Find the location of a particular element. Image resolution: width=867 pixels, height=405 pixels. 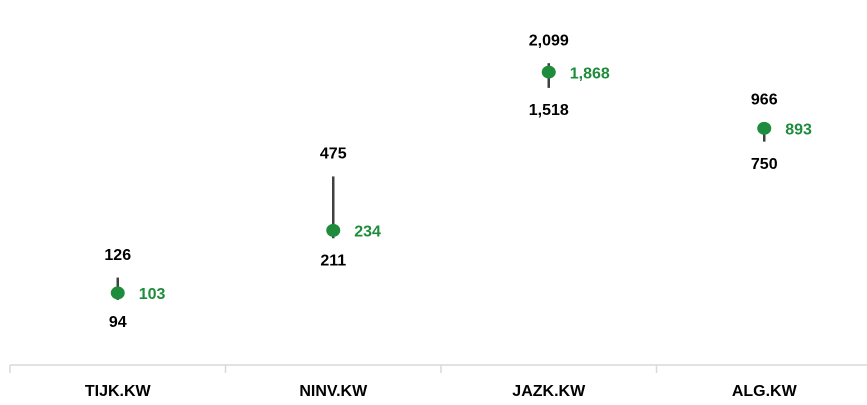

high-label: 2,099 is located at coordinates (549, 40).